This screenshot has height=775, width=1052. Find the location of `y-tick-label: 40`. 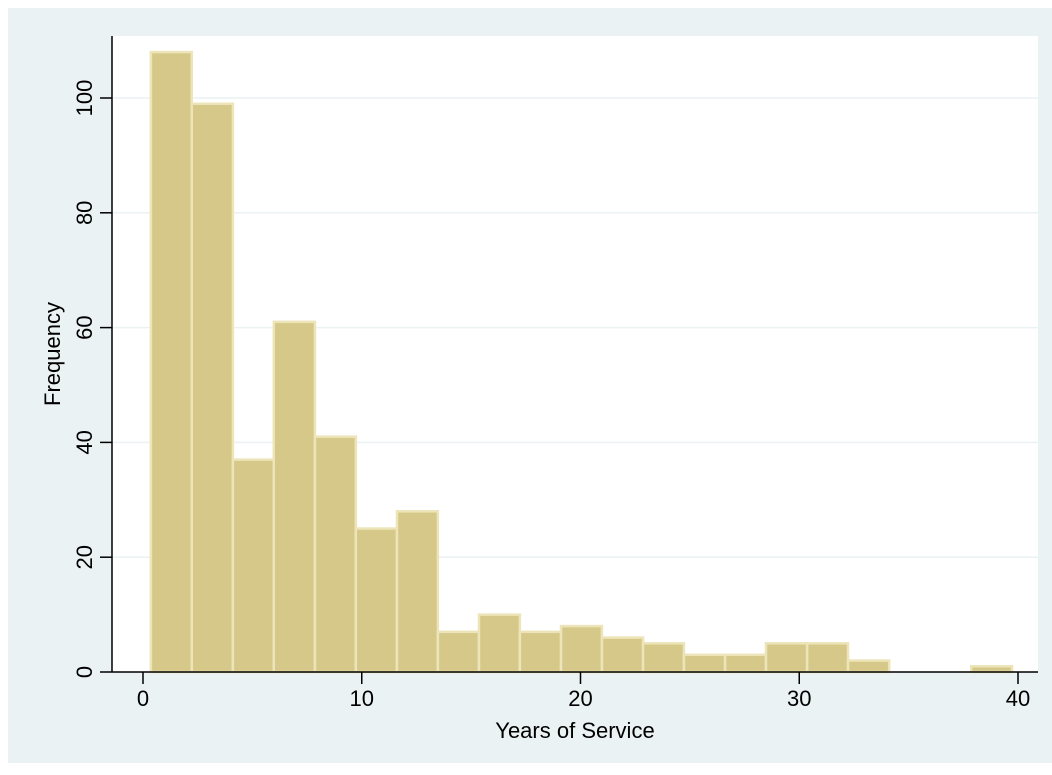

y-tick-label: 40 is located at coordinates (84, 442).